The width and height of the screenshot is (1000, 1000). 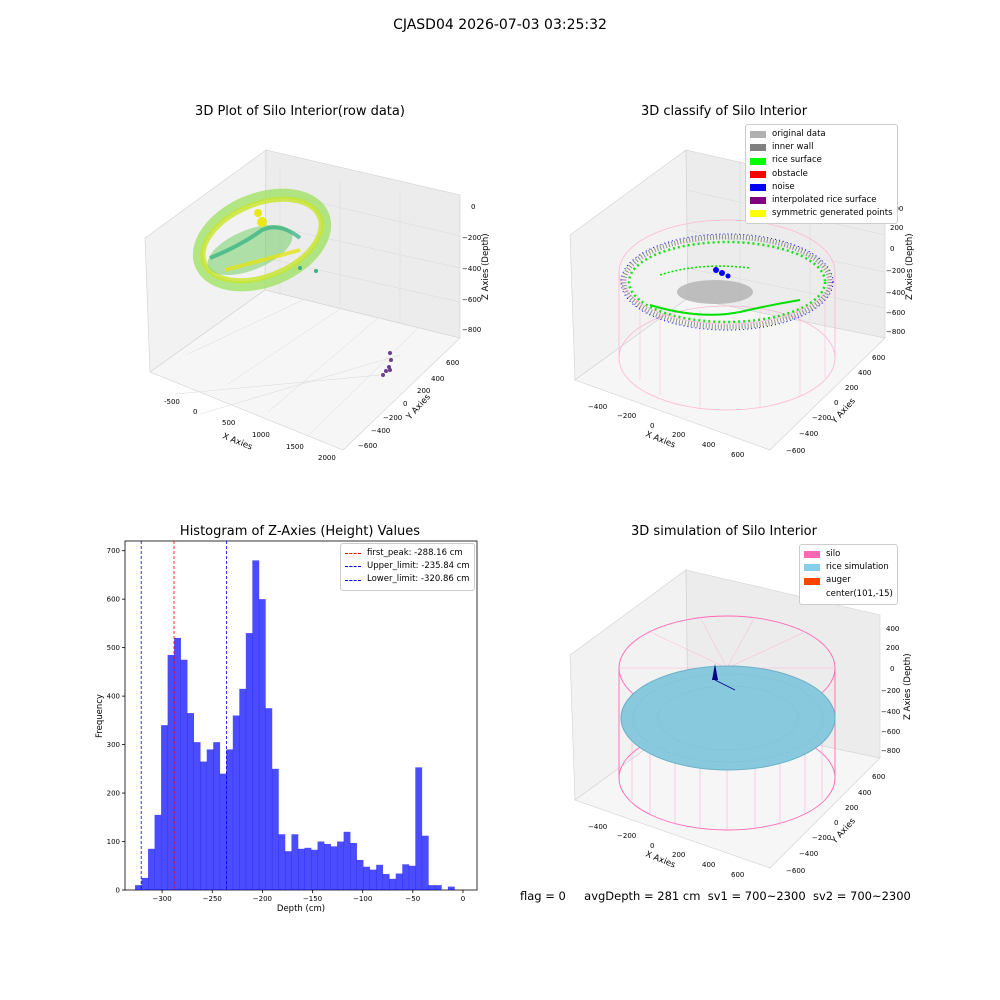 What do you see at coordinates (261, 435) in the screenshot?
I see `x-tick-label: 1000` at bounding box center [261, 435].